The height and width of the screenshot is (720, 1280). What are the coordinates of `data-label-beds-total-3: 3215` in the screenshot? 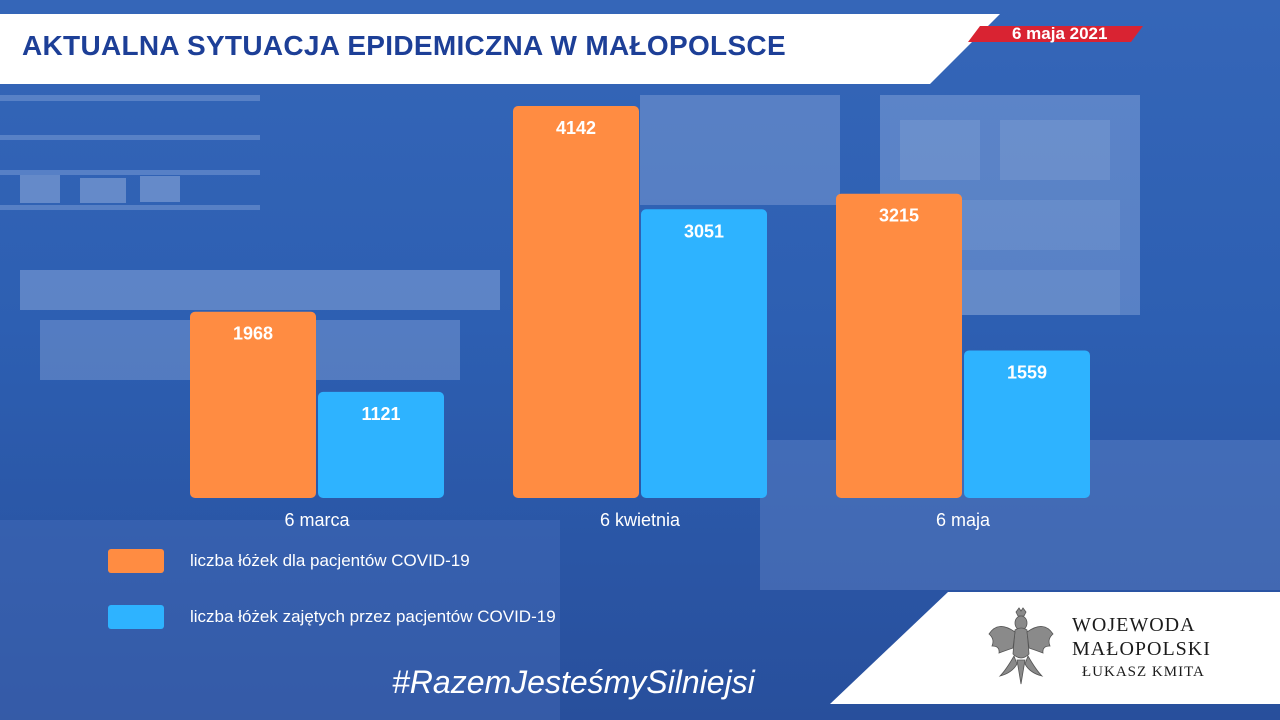 It's located at (899, 216).